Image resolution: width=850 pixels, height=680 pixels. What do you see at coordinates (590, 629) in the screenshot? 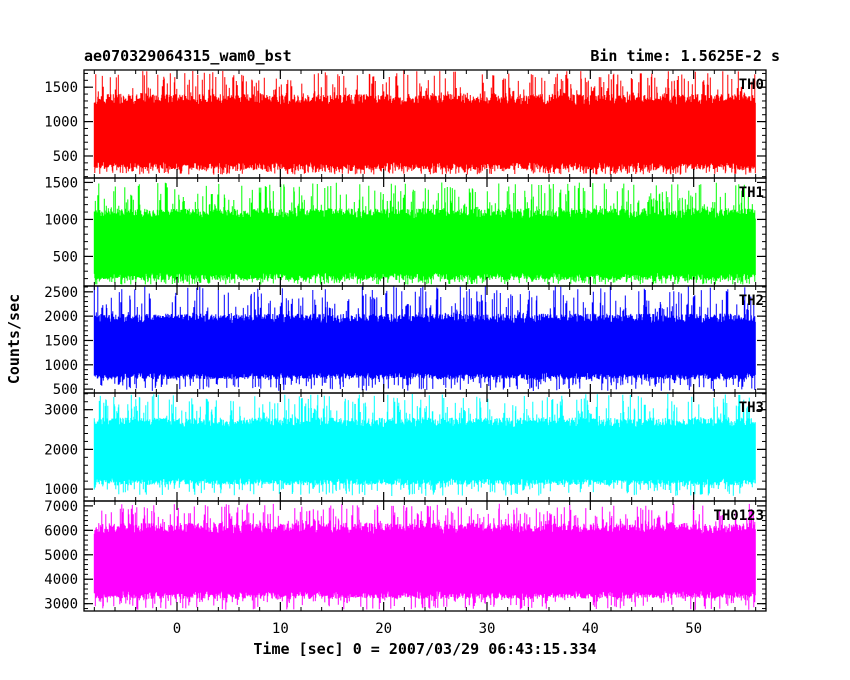
I see `x-tick-label: 40` at bounding box center [590, 629].